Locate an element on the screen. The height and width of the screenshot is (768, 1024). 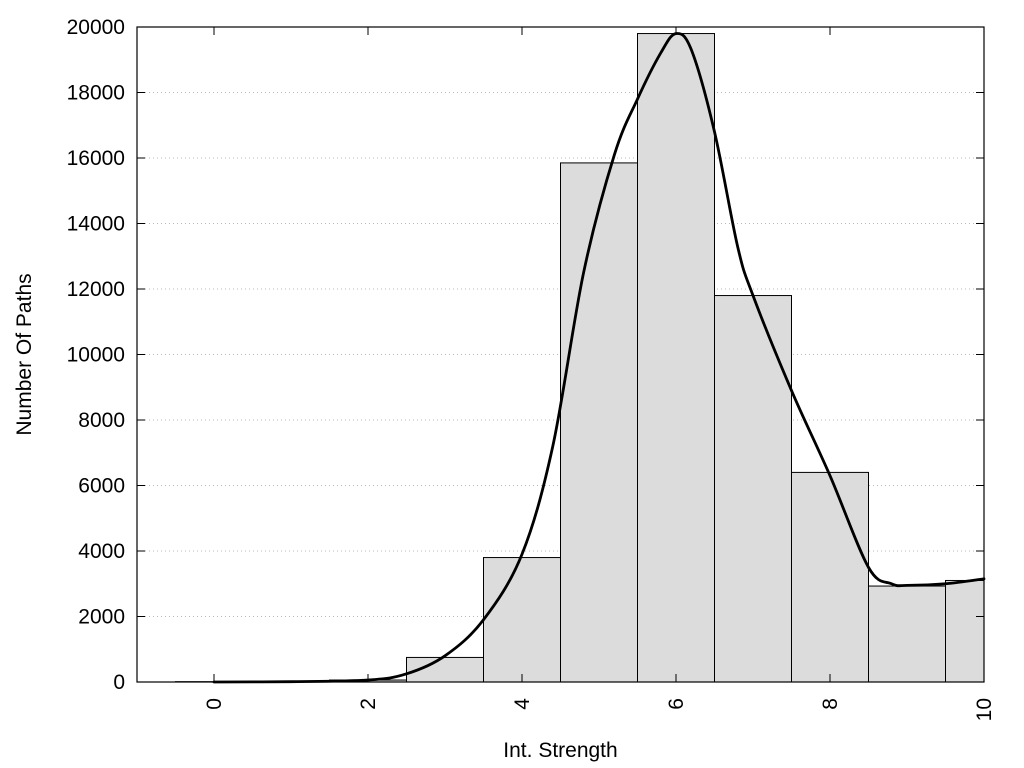
y-tick-label: 6000 is located at coordinates (101, 486).